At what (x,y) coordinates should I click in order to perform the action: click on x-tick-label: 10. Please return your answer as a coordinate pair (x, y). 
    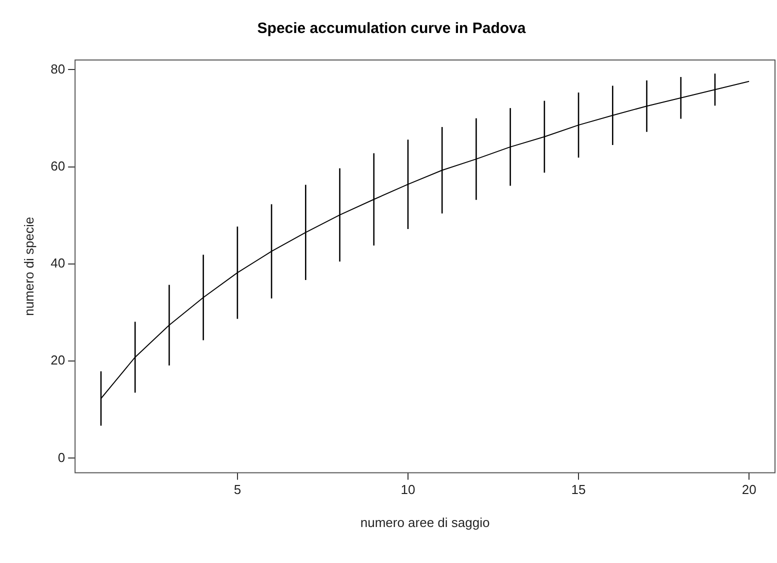
    Looking at the image, I should click on (408, 490).